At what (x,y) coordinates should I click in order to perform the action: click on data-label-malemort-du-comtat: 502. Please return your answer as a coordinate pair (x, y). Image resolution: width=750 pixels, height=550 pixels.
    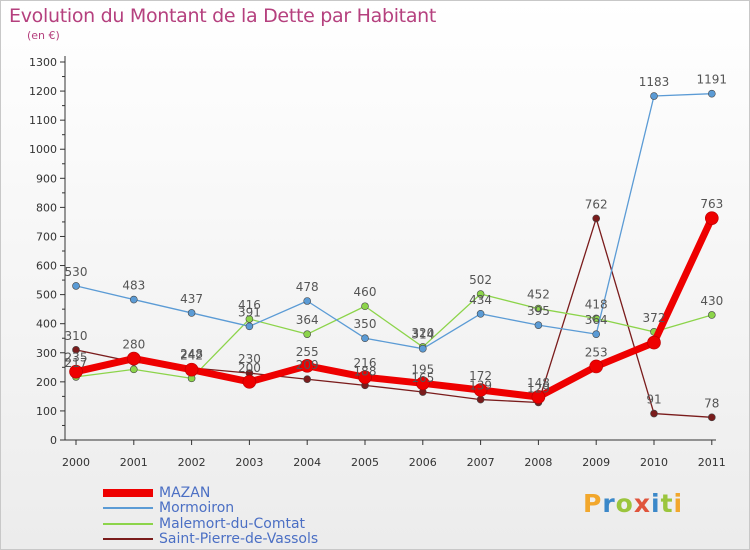
    Looking at the image, I should click on (480, 280).